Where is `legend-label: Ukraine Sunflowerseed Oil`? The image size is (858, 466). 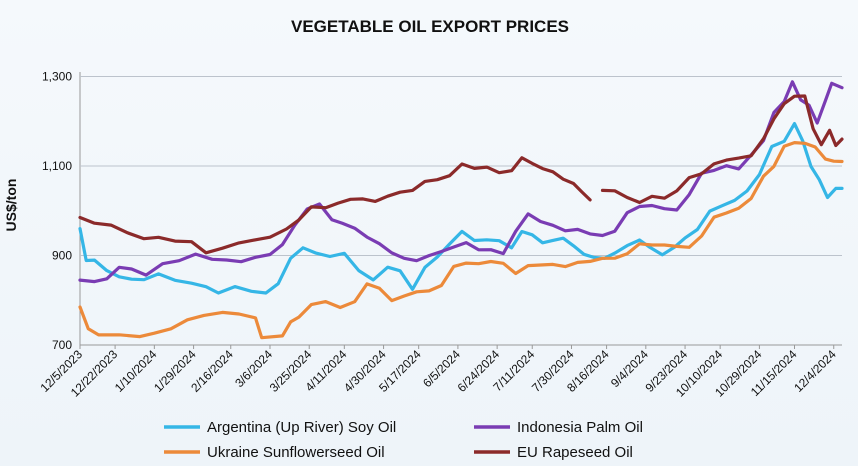 legend-label: Ukraine Sunflowerseed Oil is located at coordinates (296, 452).